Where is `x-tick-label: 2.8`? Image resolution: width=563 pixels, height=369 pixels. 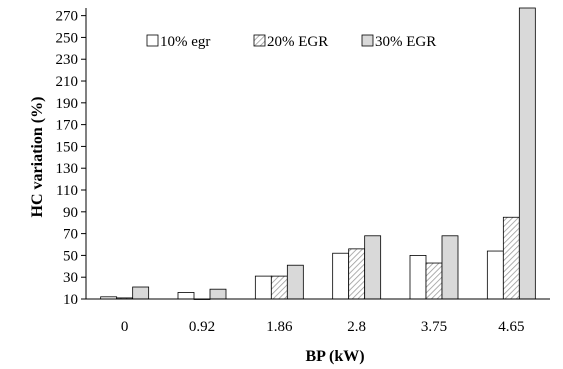 x-tick-label: 2.8 is located at coordinates (356, 327).